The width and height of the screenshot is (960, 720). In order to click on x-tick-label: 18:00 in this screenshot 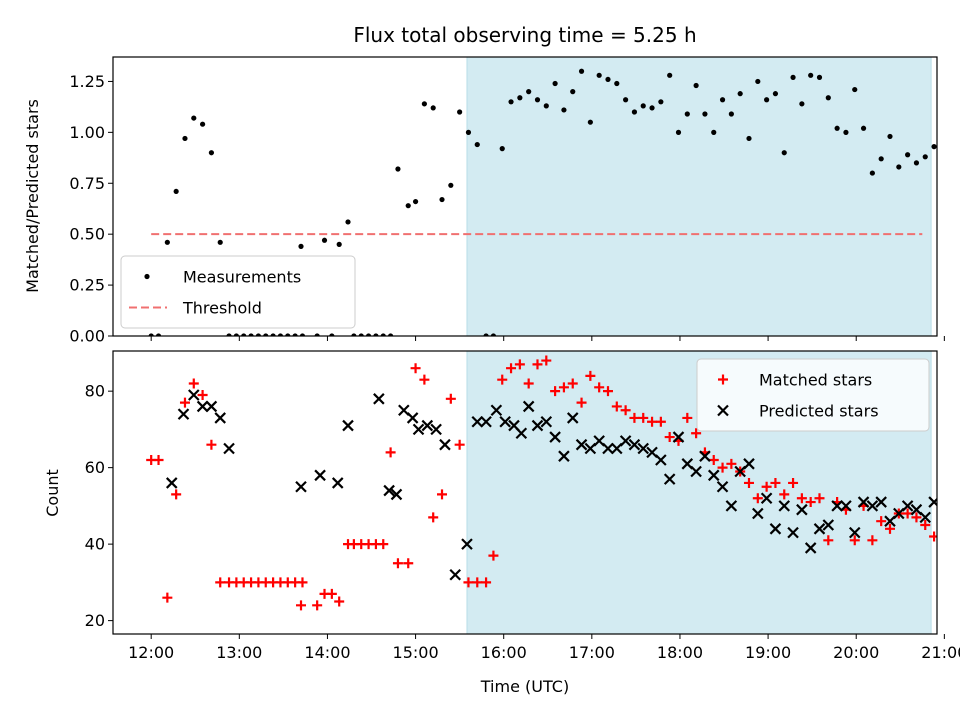, I will do `click(680, 652)`.